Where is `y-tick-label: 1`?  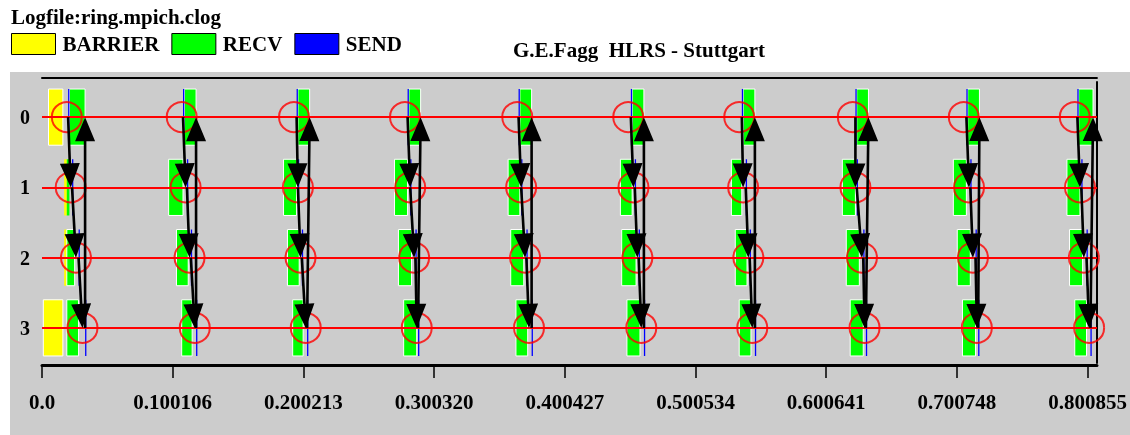 y-tick-label: 1 is located at coordinates (25, 187).